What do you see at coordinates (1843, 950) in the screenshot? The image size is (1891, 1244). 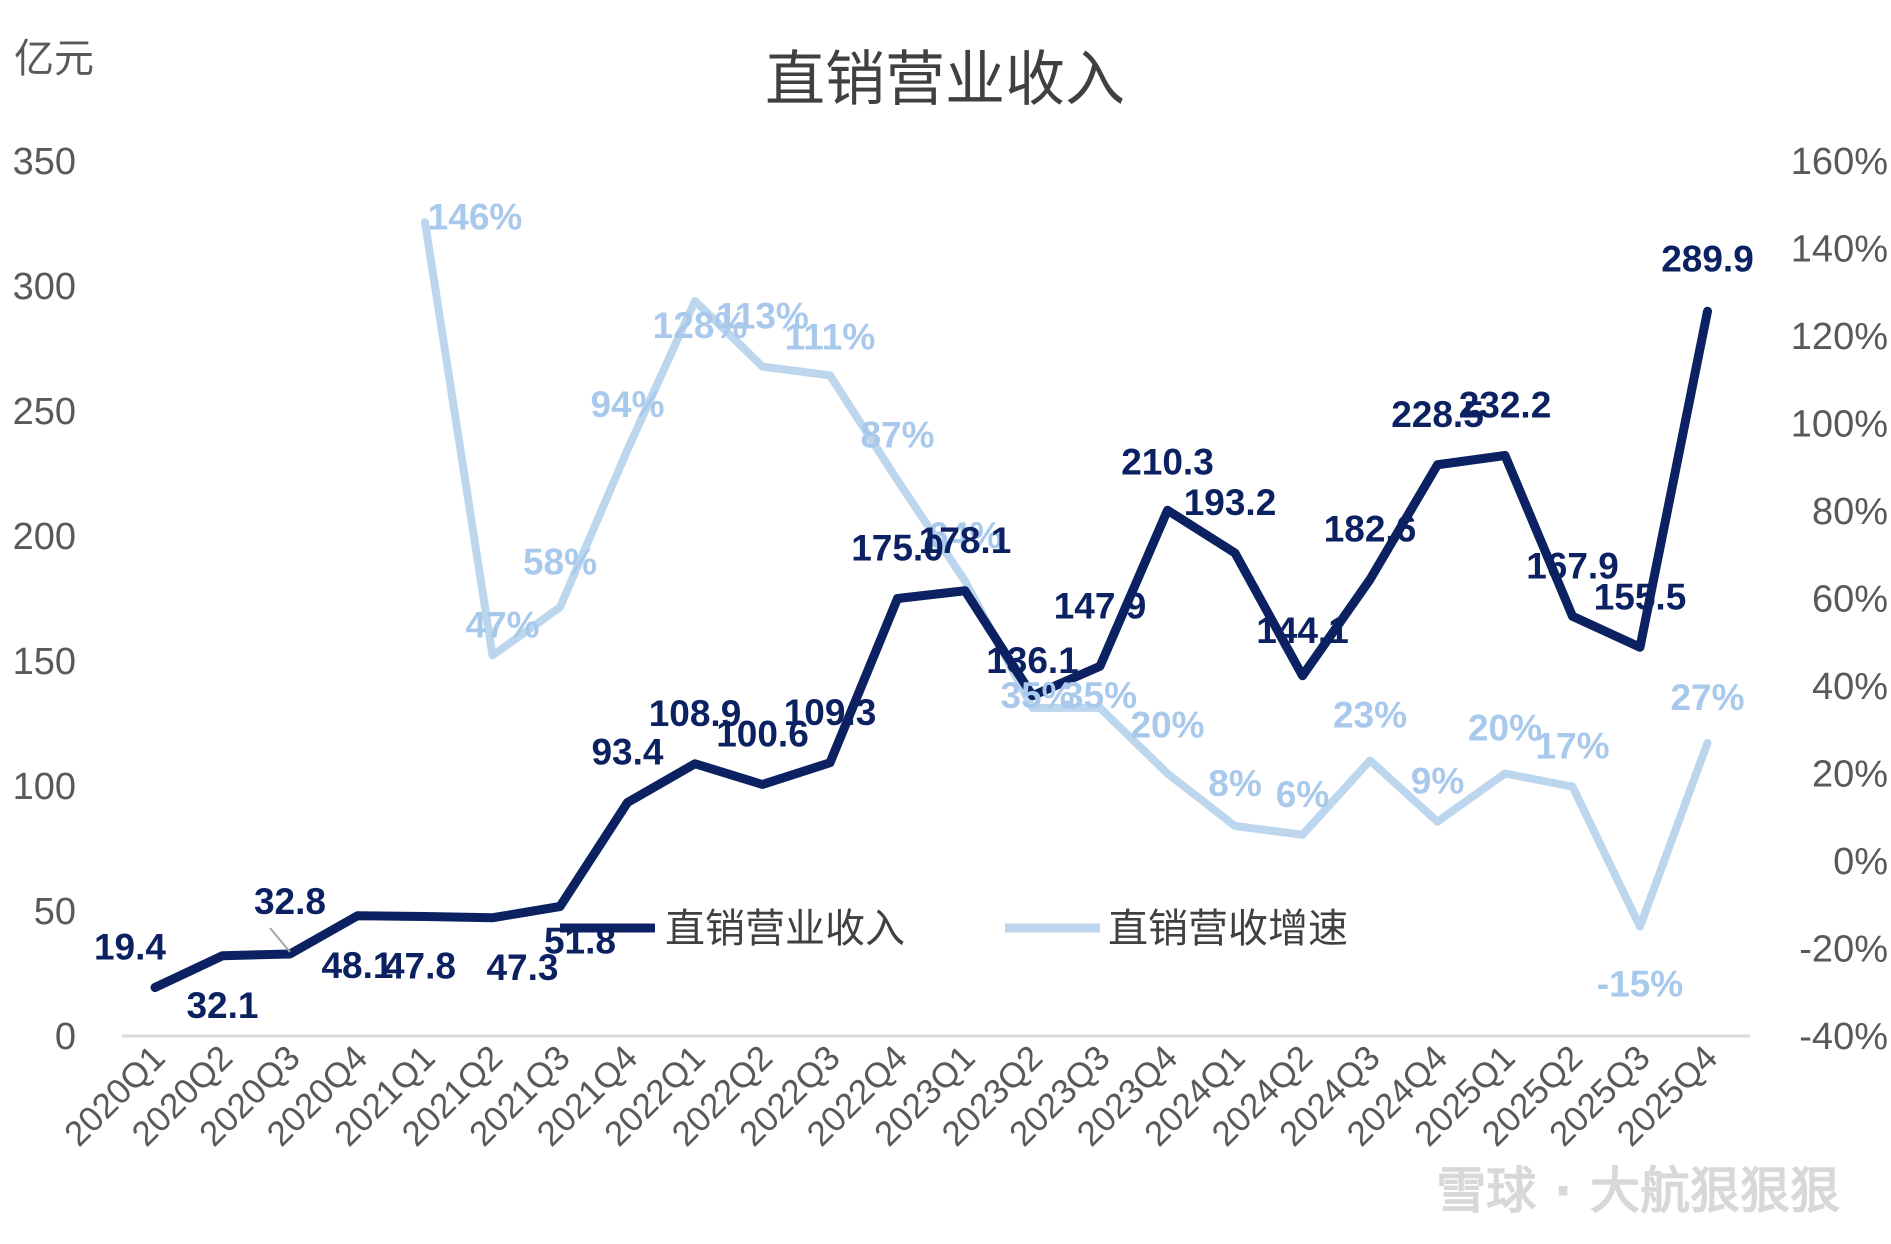 I see `right-tick-label: -20%` at bounding box center [1843, 950].